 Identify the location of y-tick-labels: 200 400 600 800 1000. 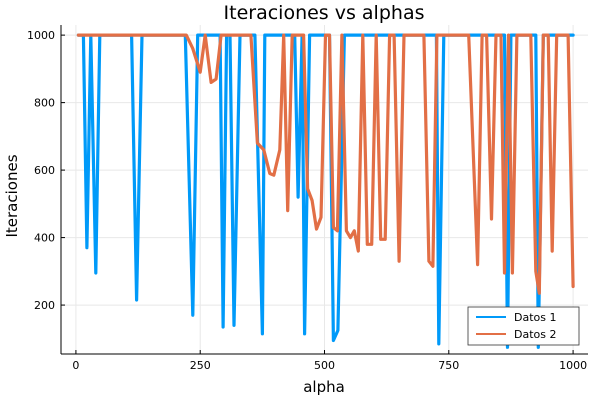
(46, 170).